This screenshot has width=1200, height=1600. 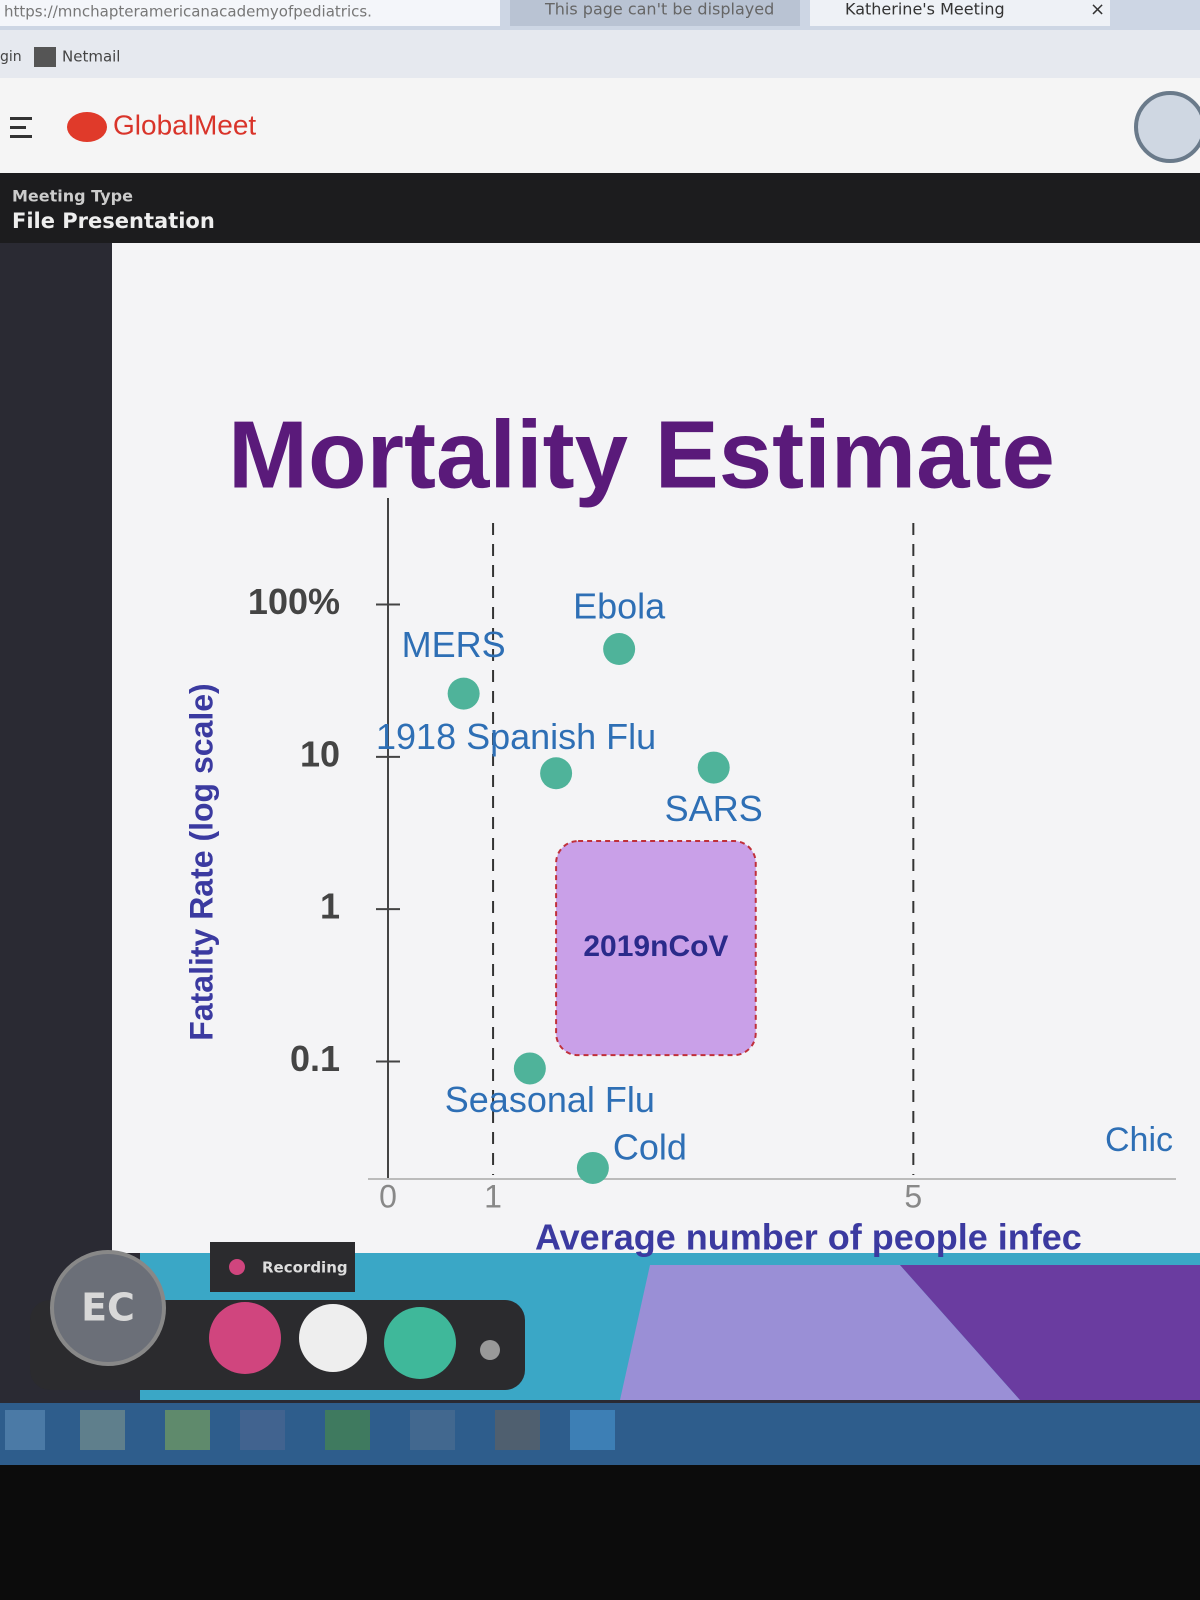 I want to click on y-axis-label: Fatality Rate (log scale), so click(x=201, y=861).